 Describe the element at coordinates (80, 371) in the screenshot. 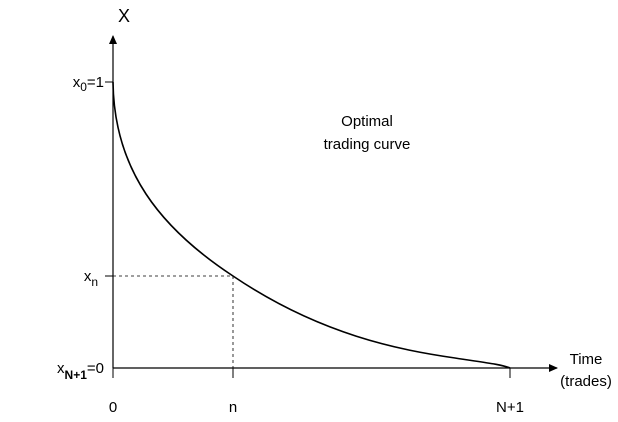

I see `y-tick-label: xN+1=0` at that location.